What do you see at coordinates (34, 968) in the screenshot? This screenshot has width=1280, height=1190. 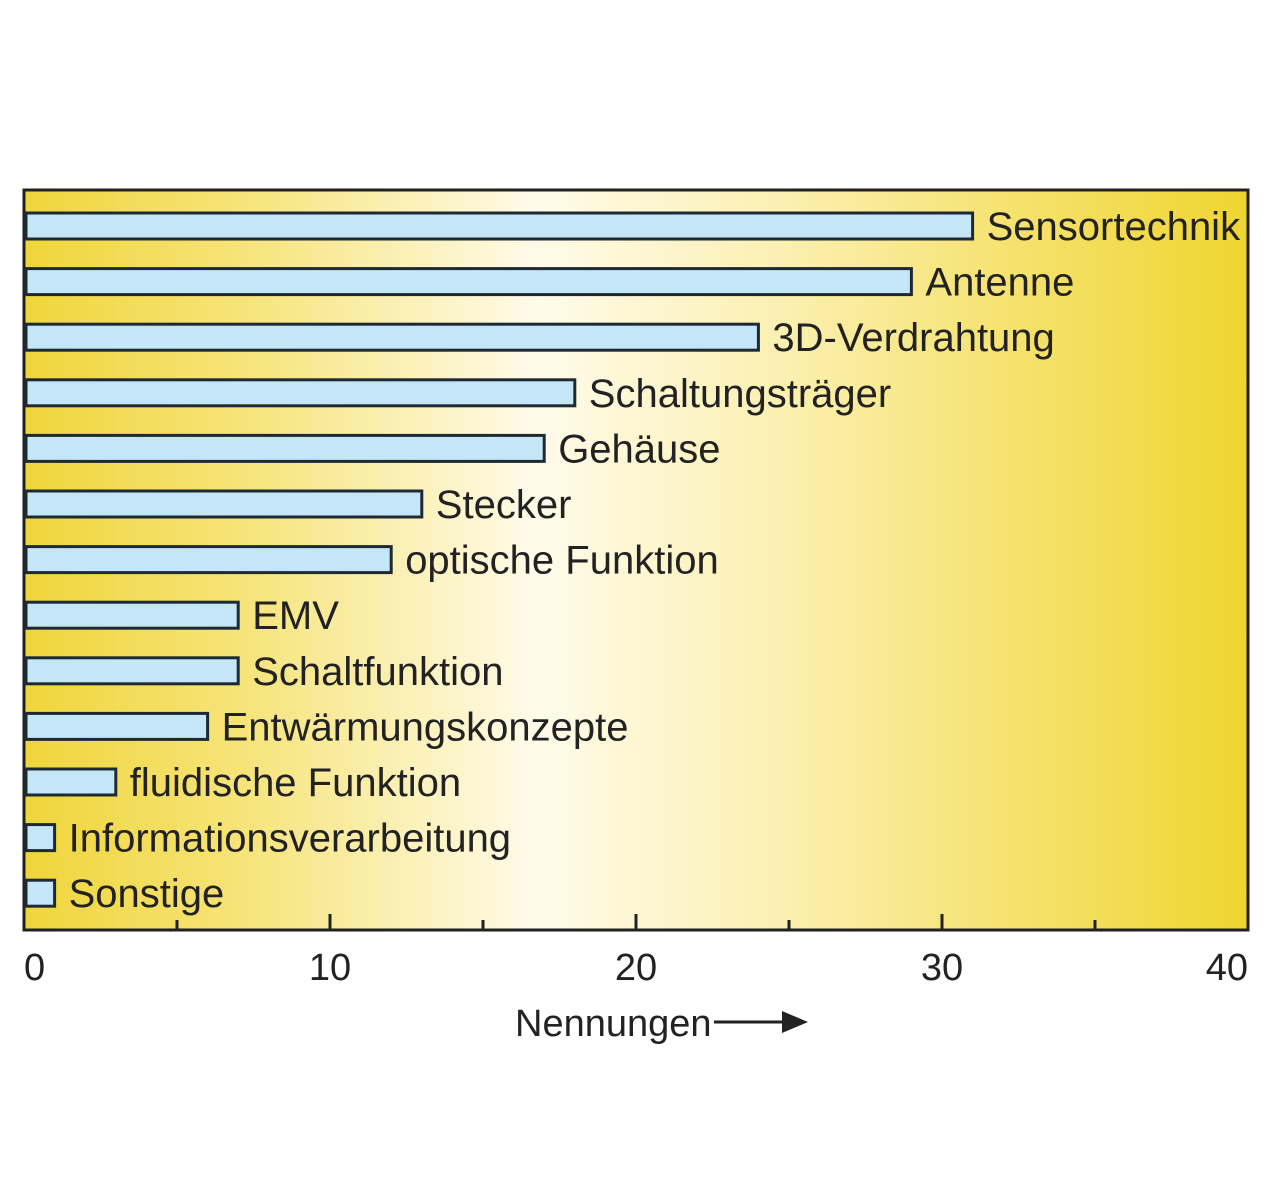 I see `x-tick-label-0: 0` at bounding box center [34, 968].